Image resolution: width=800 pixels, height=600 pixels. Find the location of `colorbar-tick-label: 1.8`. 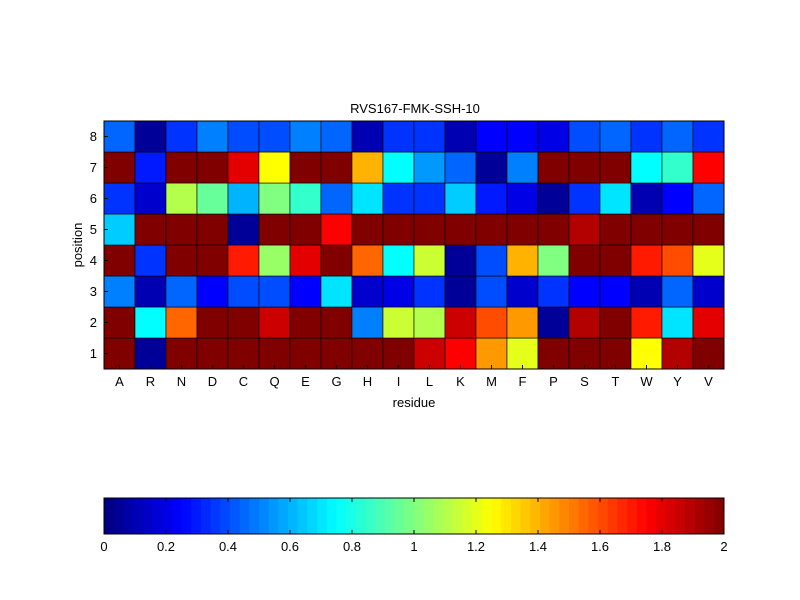

colorbar-tick-label: 1.8 is located at coordinates (662, 546).